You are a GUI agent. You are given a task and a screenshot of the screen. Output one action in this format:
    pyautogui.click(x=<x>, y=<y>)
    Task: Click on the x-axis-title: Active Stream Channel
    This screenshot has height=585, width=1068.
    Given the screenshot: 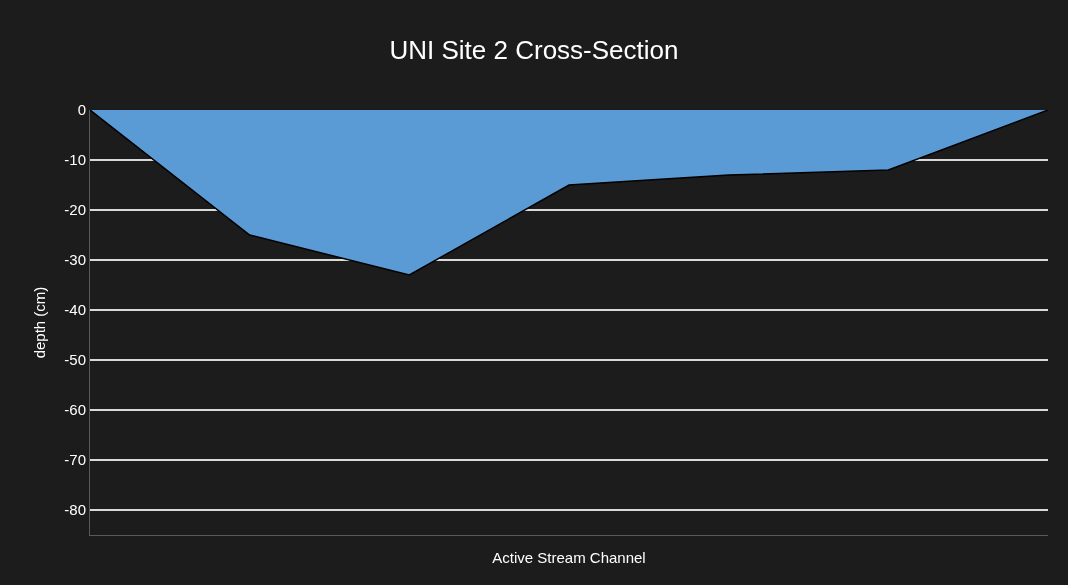 What is the action you would take?
    pyautogui.click(x=569, y=558)
    